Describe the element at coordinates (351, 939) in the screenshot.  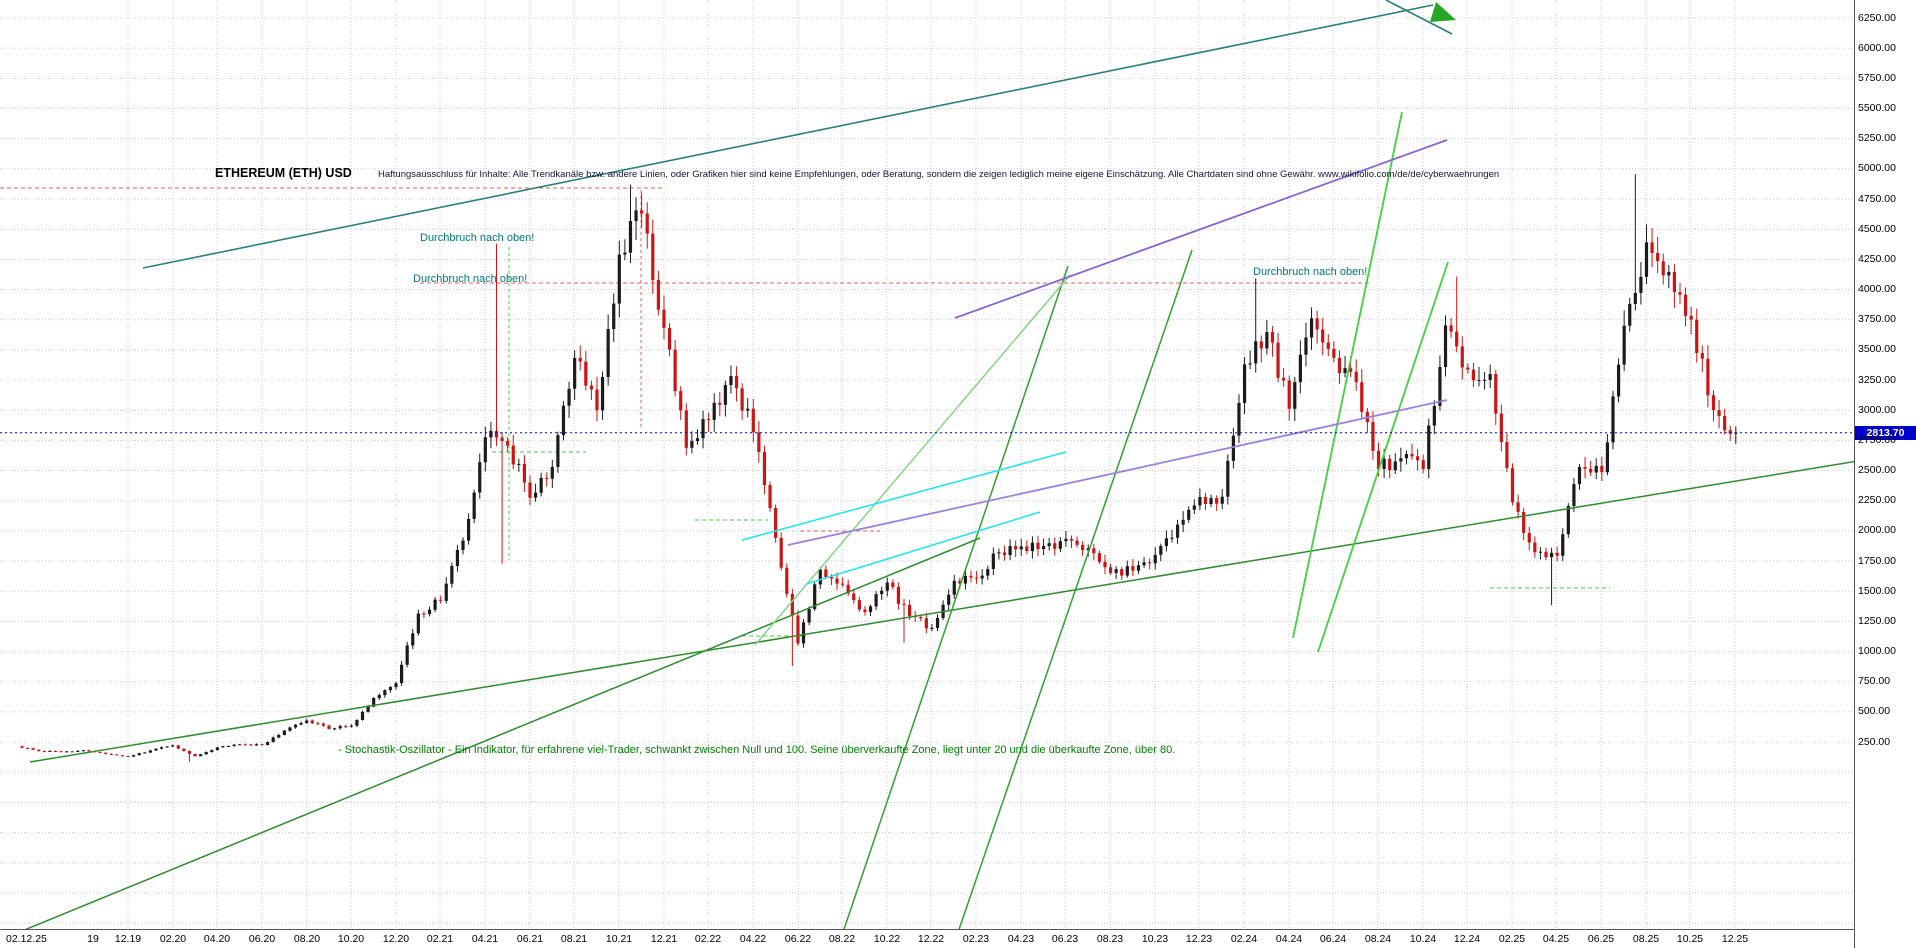
I see `x-axis-label: 10.20` at that location.